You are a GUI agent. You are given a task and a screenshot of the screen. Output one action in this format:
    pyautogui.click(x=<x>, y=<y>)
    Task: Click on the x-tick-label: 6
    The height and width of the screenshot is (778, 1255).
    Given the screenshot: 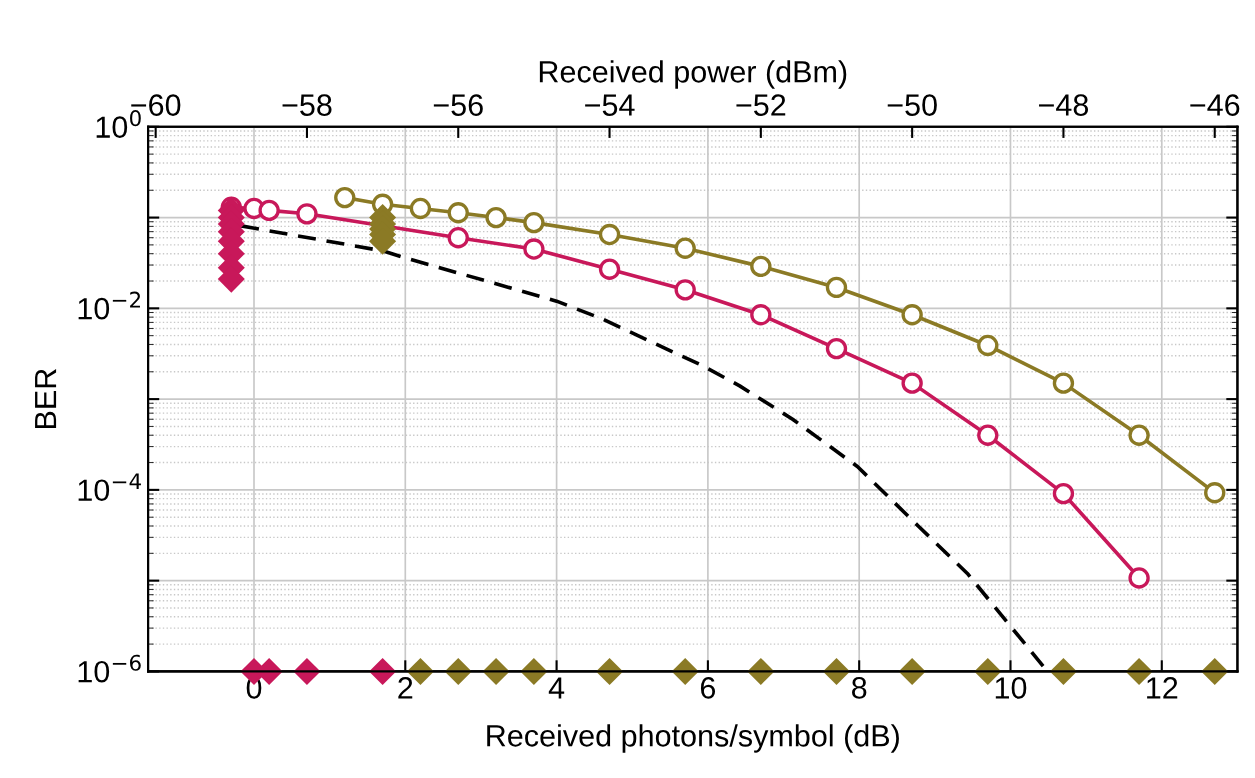 What is the action you would take?
    pyautogui.click(x=708, y=688)
    